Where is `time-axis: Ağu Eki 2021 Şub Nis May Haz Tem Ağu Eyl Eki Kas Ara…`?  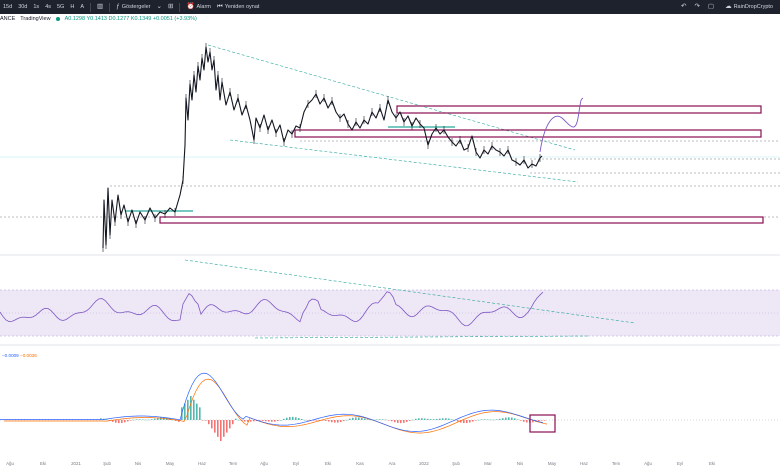 time-axis: Ağu Eki 2021 Şub Nis May Haz Tem Ağu Eyl Eki Kas Ara… is located at coordinates (390, 465).